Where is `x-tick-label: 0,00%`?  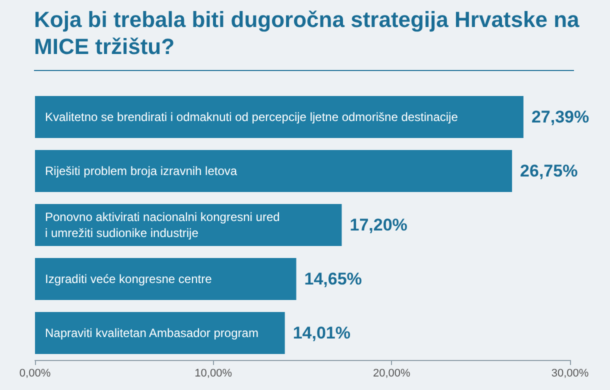 x-tick-label: 0,00% is located at coordinates (35, 374).